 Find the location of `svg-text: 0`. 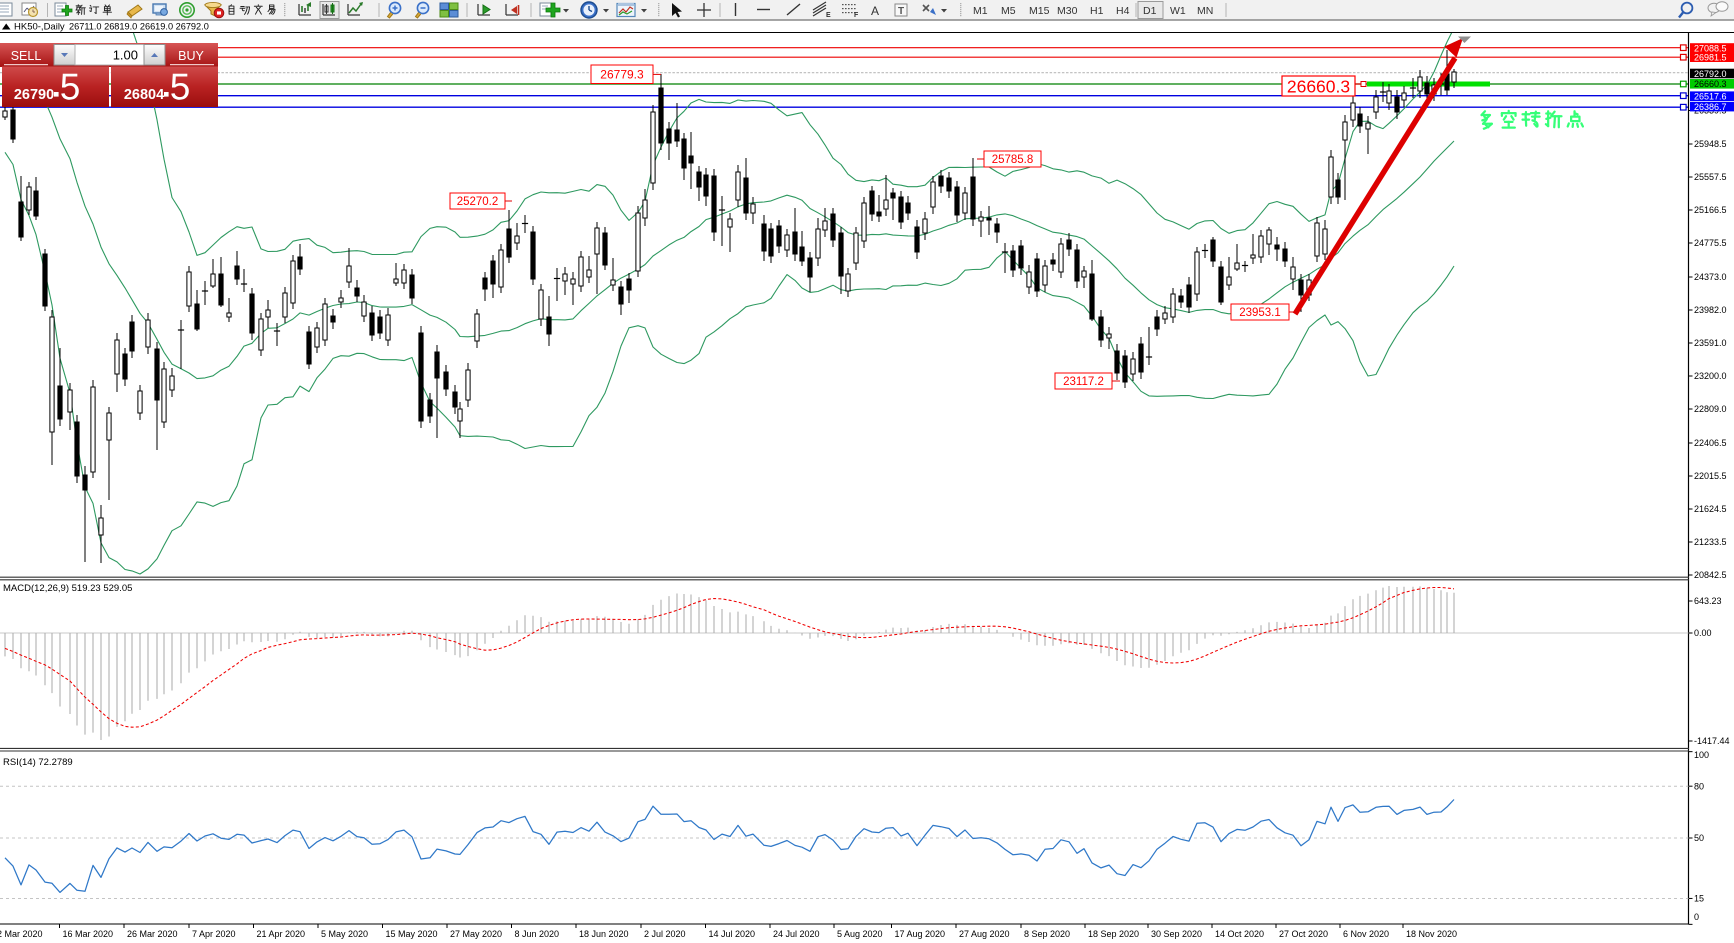

svg-text: 0 is located at coordinates (1696, 917).